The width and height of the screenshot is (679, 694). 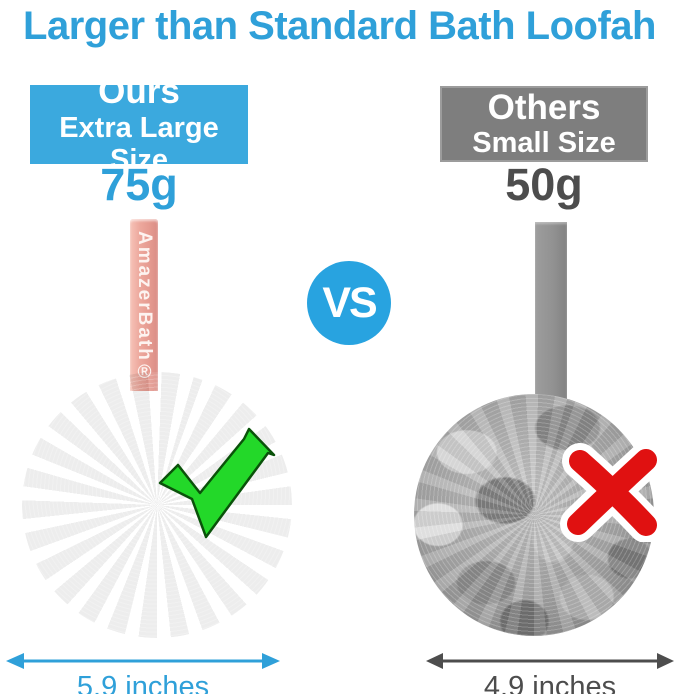 I want to click on others-weight-label: 50g, so click(x=544, y=184).